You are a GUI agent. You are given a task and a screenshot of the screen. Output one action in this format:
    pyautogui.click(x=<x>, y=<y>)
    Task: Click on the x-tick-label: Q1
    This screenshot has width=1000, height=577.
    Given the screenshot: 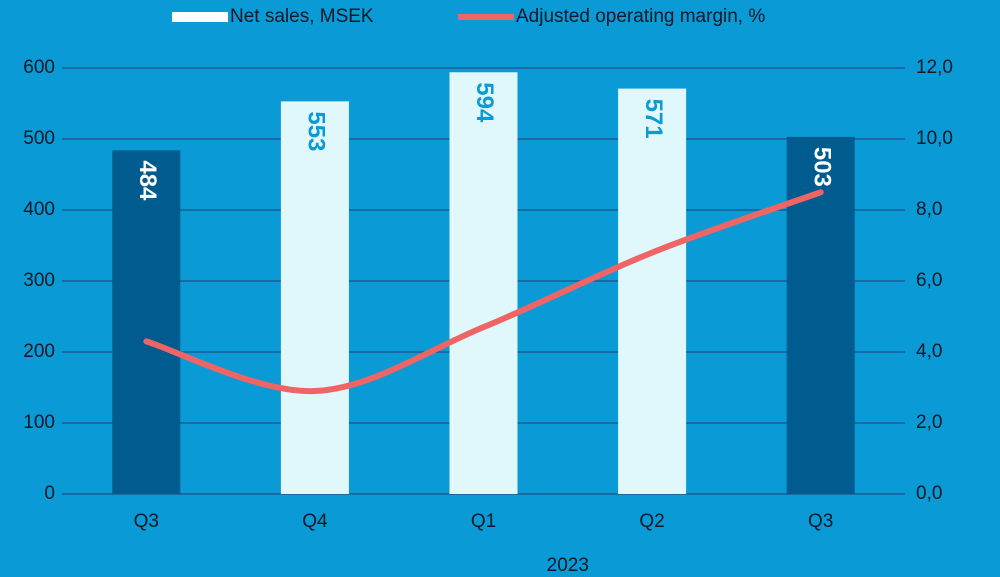 What is the action you would take?
    pyautogui.click(x=483, y=521)
    